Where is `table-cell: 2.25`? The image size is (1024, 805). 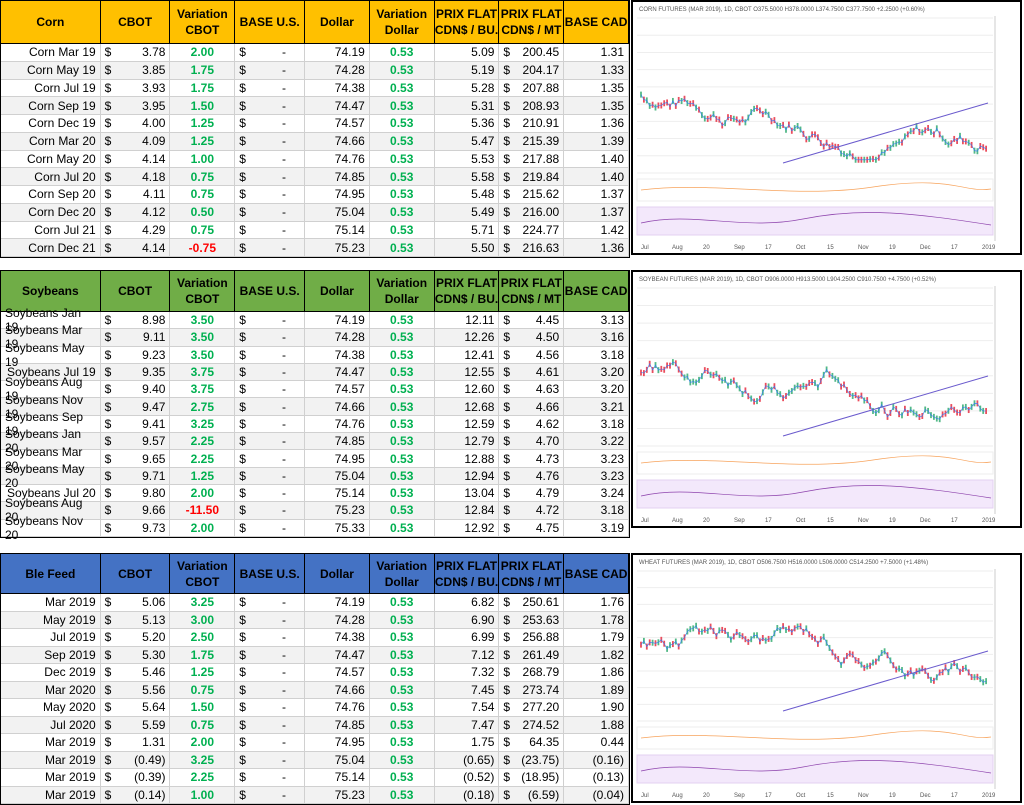 table-cell: 2.25 is located at coordinates (203, 778).